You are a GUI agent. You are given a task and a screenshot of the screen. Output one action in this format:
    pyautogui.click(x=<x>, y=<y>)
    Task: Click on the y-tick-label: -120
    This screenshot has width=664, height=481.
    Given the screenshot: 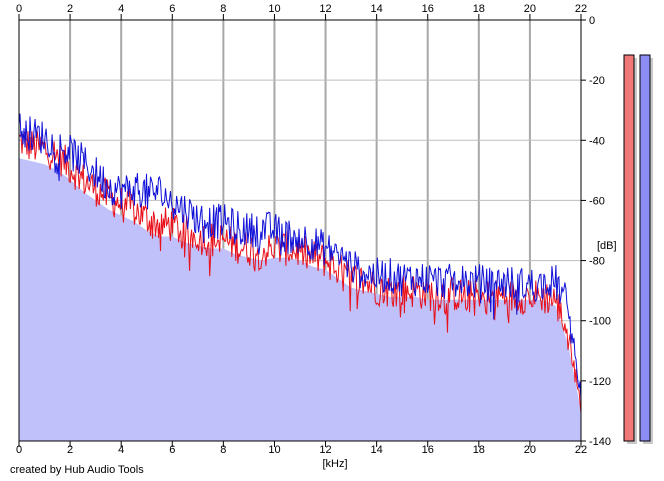 What is the action you would take?
    pyautogui.click(x=600, y=382)
    